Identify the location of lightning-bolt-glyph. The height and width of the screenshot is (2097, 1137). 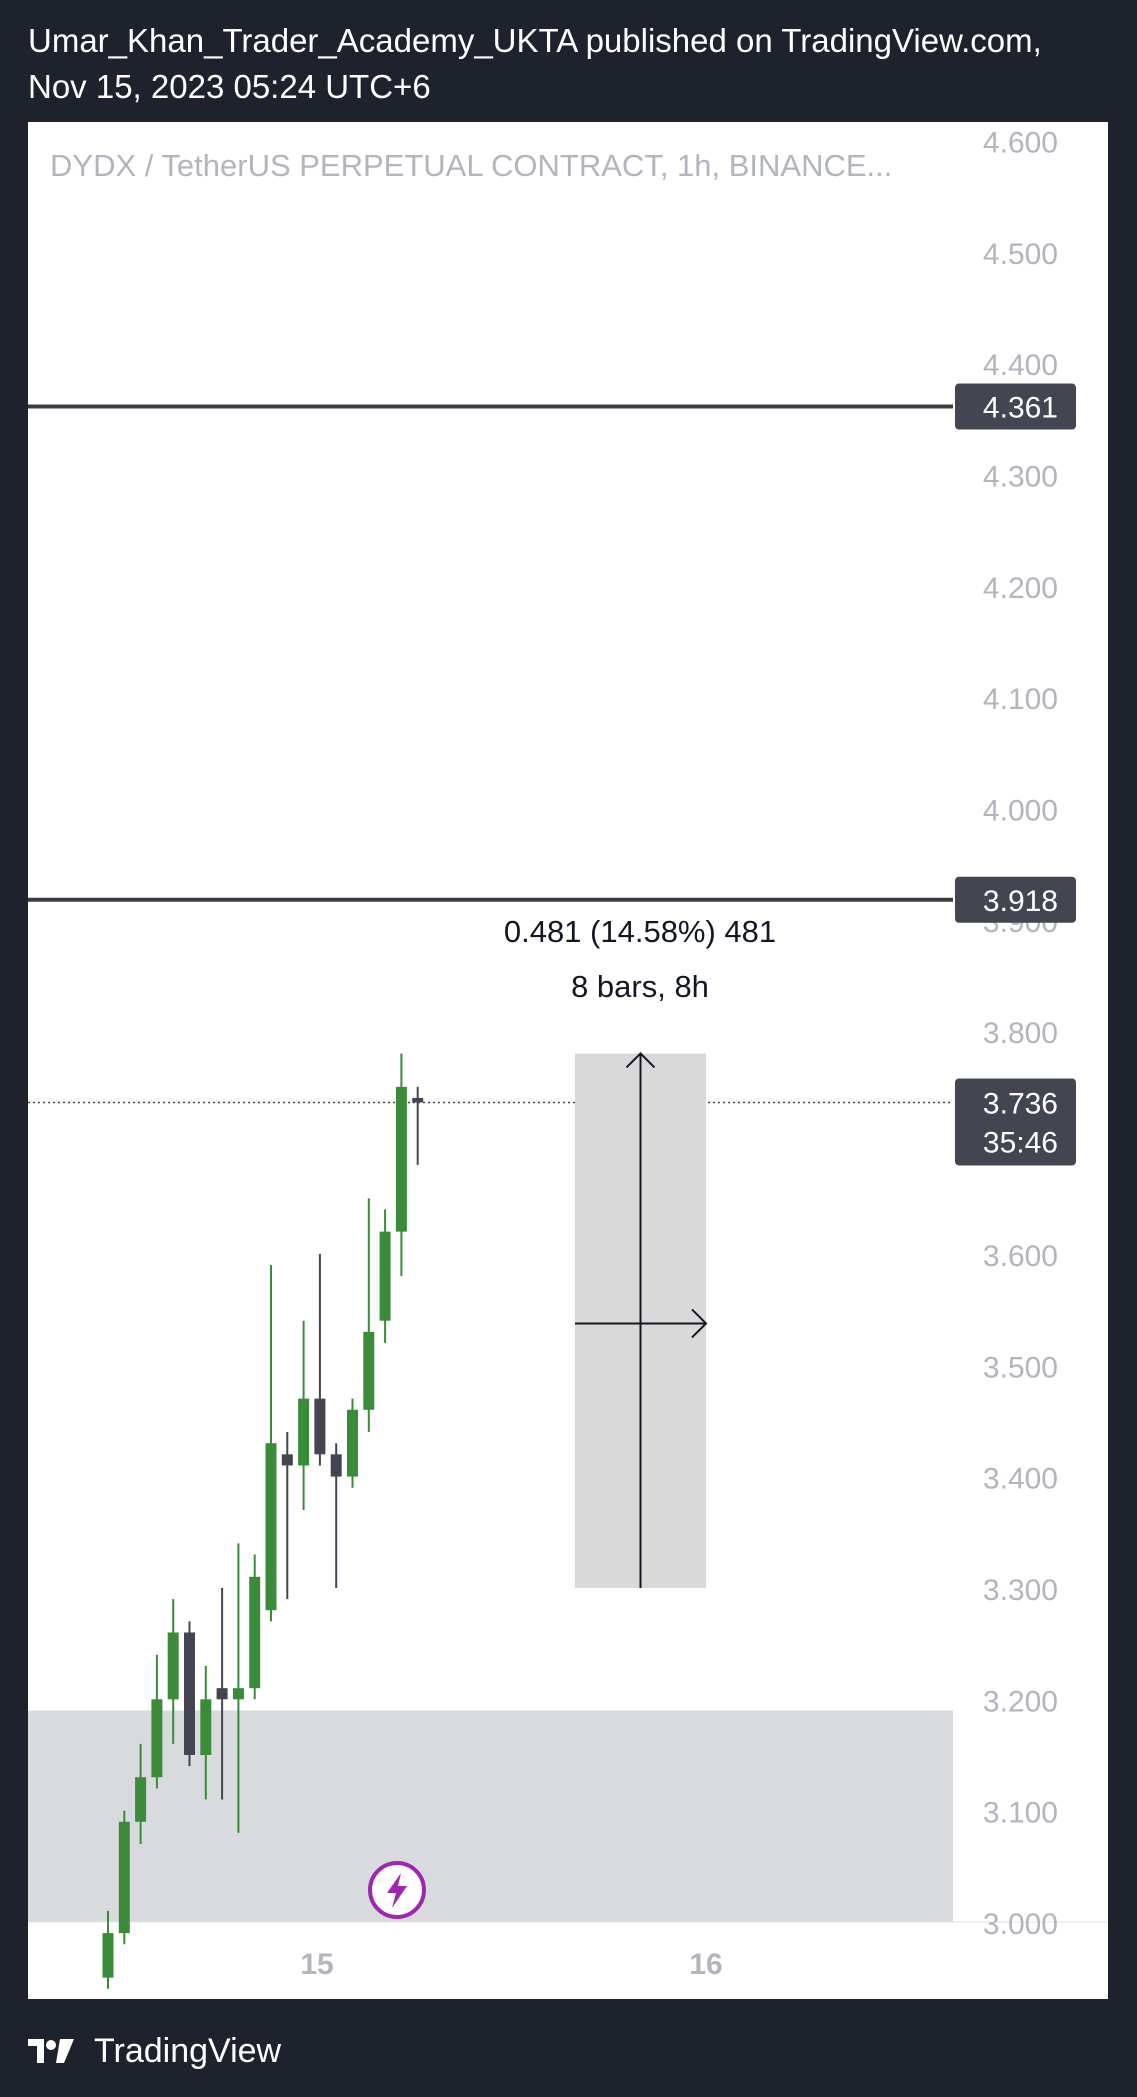
(397, 1890).